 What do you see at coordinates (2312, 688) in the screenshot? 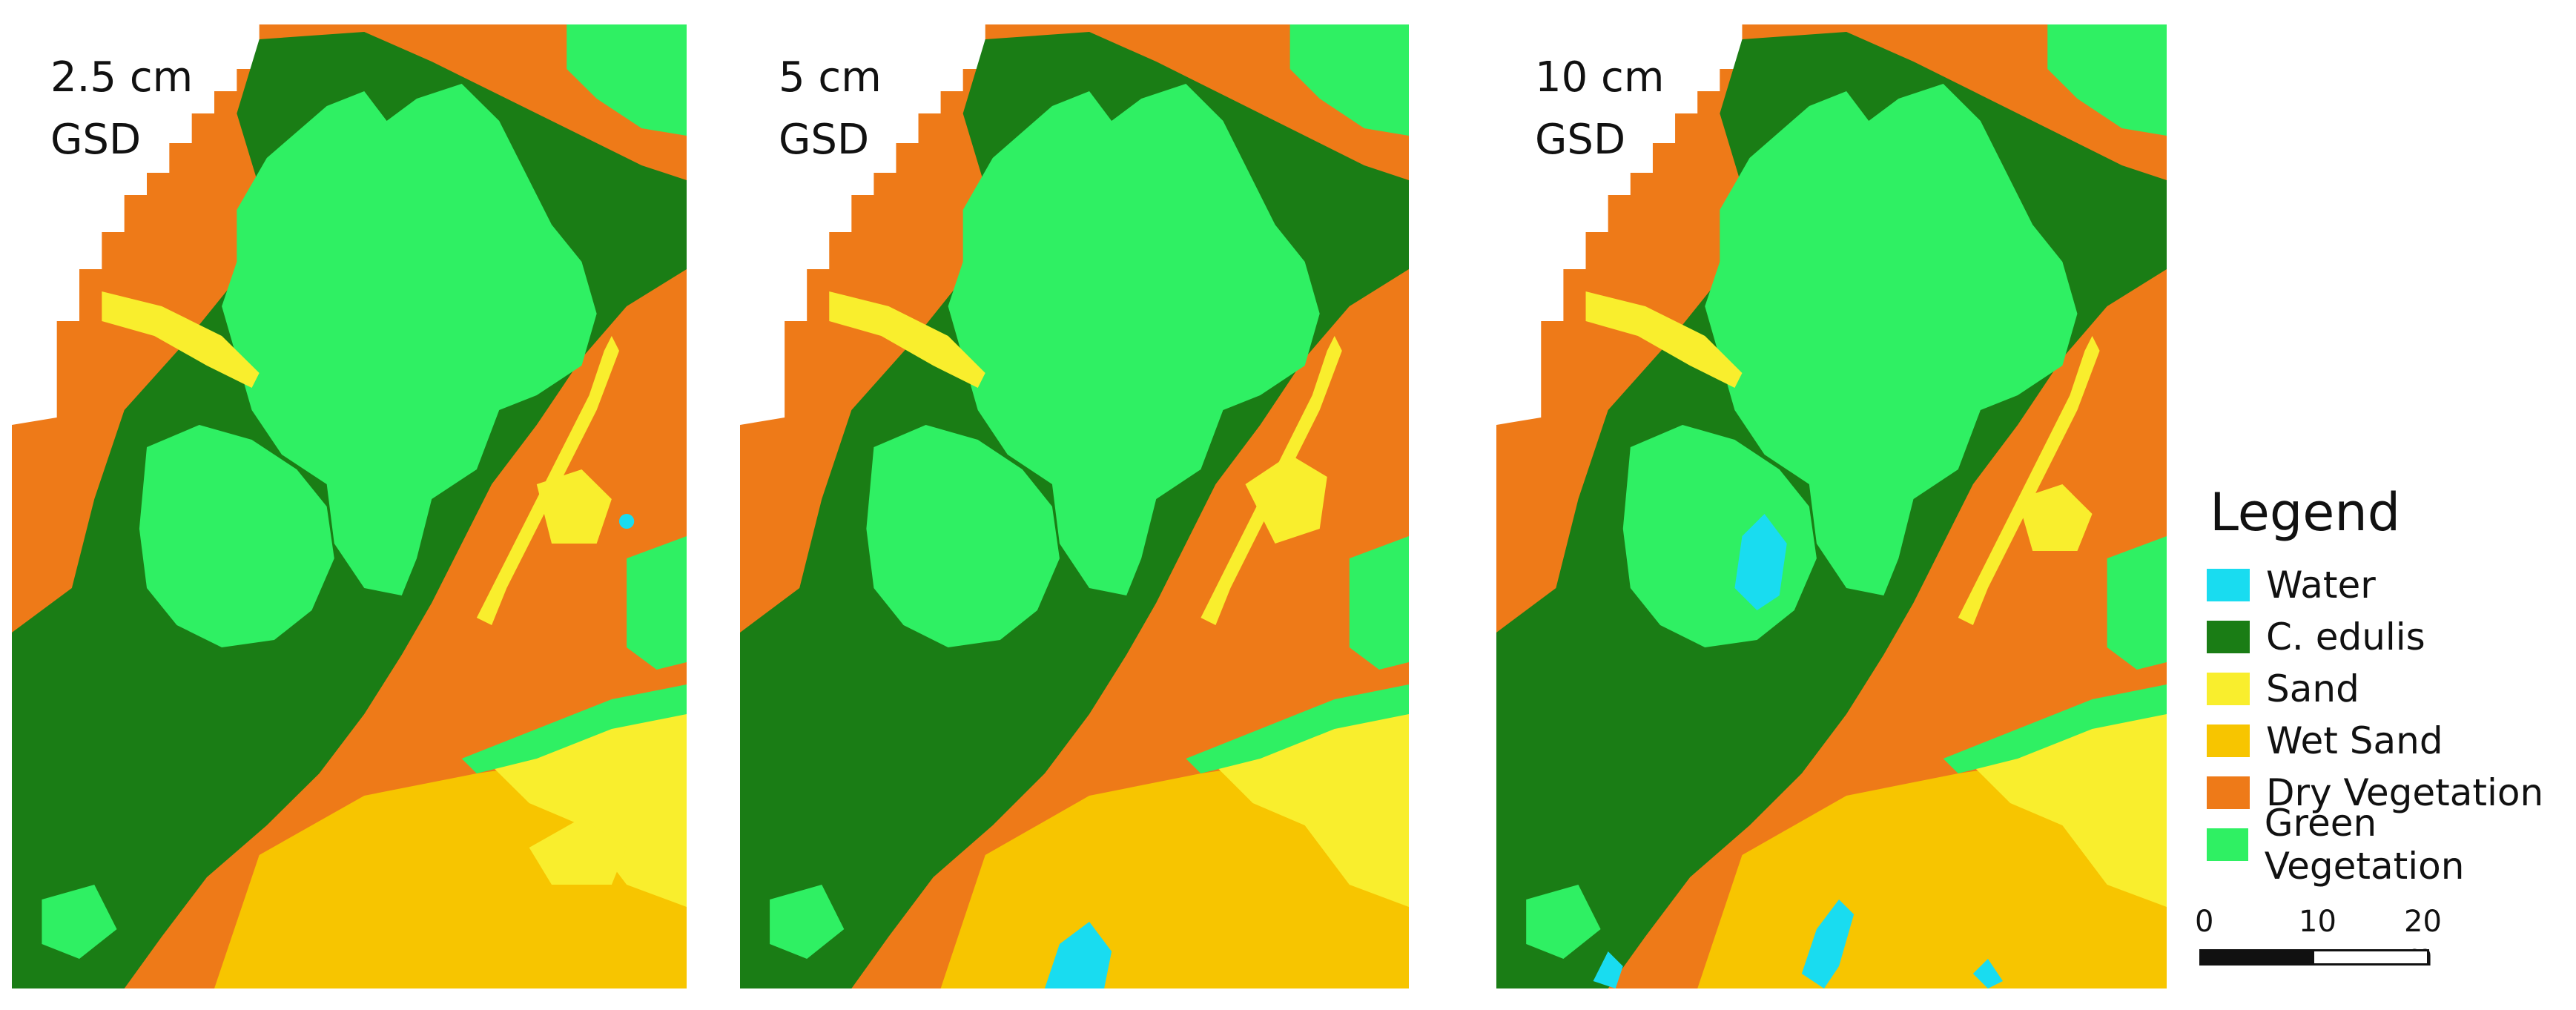
I see `legend-label: Sand` at bounding box center [2312, 688].